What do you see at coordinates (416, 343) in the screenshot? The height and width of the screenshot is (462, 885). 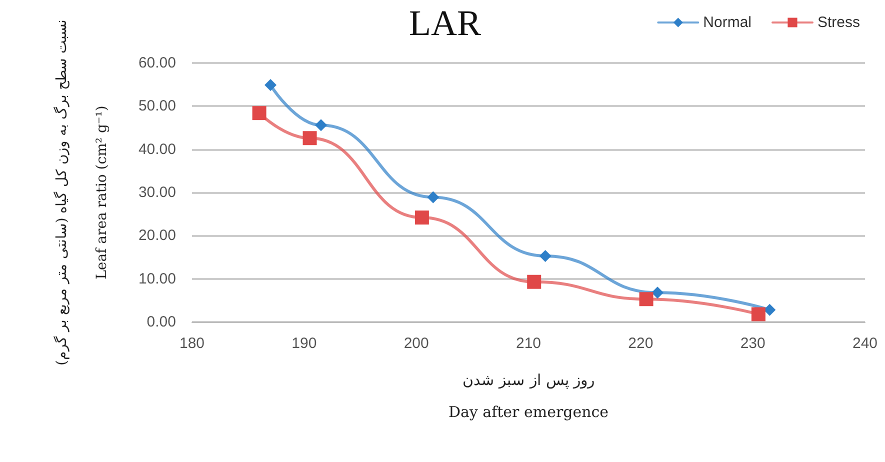 I see `x-tick-label: 200` at bounding box center [416, 343].